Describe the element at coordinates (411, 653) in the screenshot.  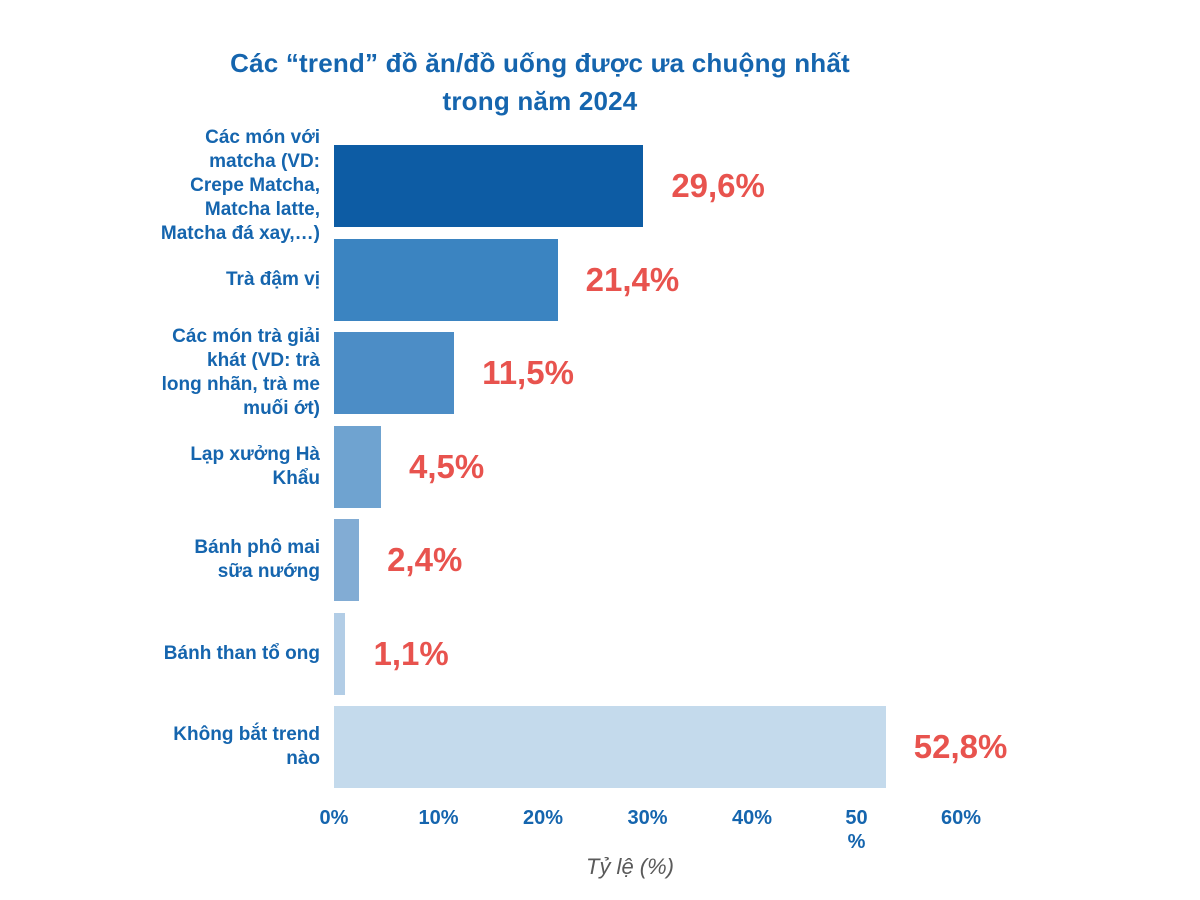
I see `value-label: 1,1%` at that location.